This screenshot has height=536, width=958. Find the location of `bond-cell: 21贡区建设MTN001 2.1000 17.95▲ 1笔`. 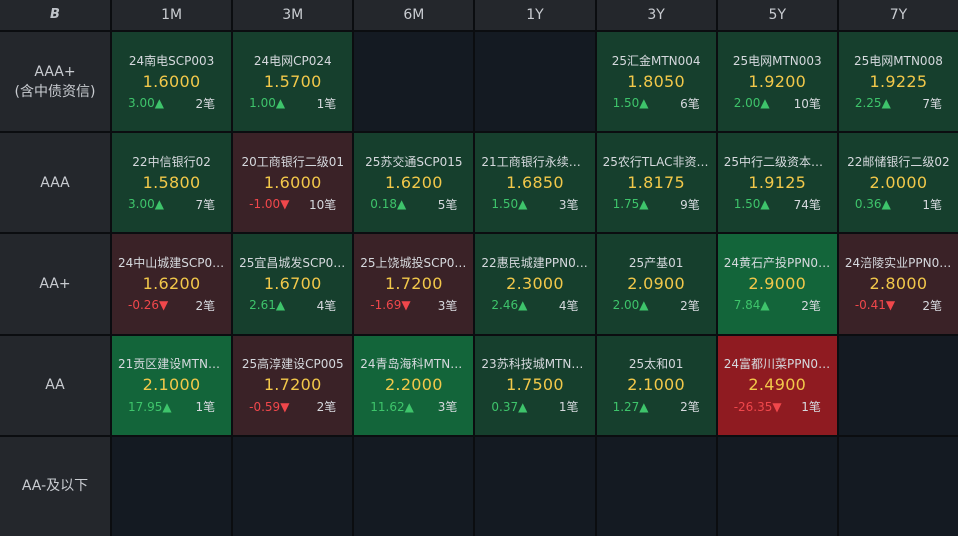

bond-cell: 21贡区建设MTN001 2.1000 17.95▲ 1笔 is located at coordinates (172, 385).